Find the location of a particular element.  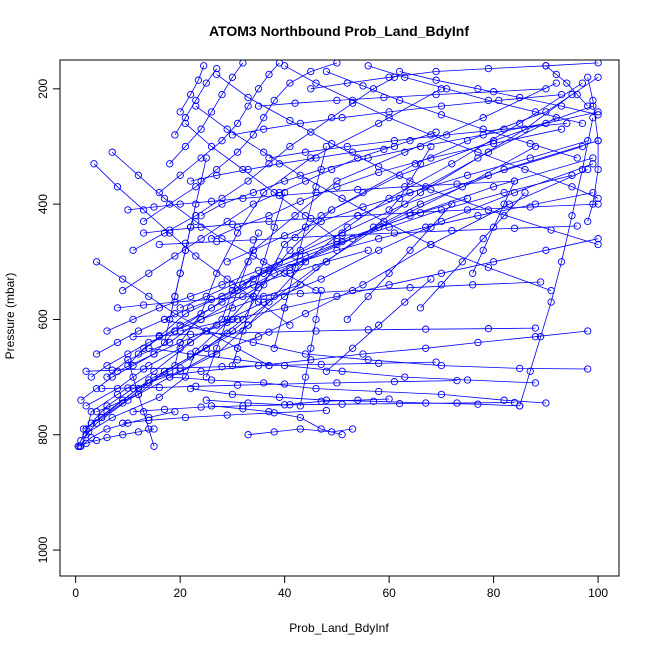

x-tick-label: 20 is located at coordinates (180, 593).